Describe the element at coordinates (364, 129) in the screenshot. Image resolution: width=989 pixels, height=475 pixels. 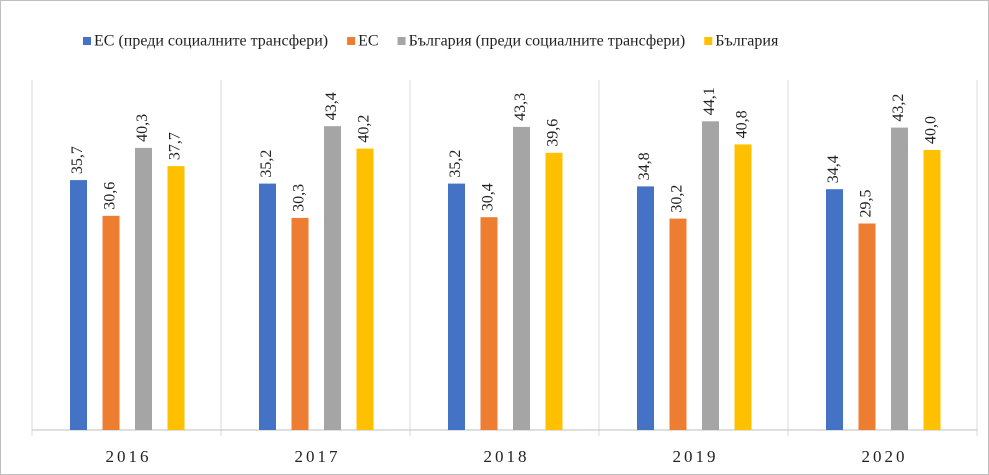
I see `data-label: 40,2` at that location.